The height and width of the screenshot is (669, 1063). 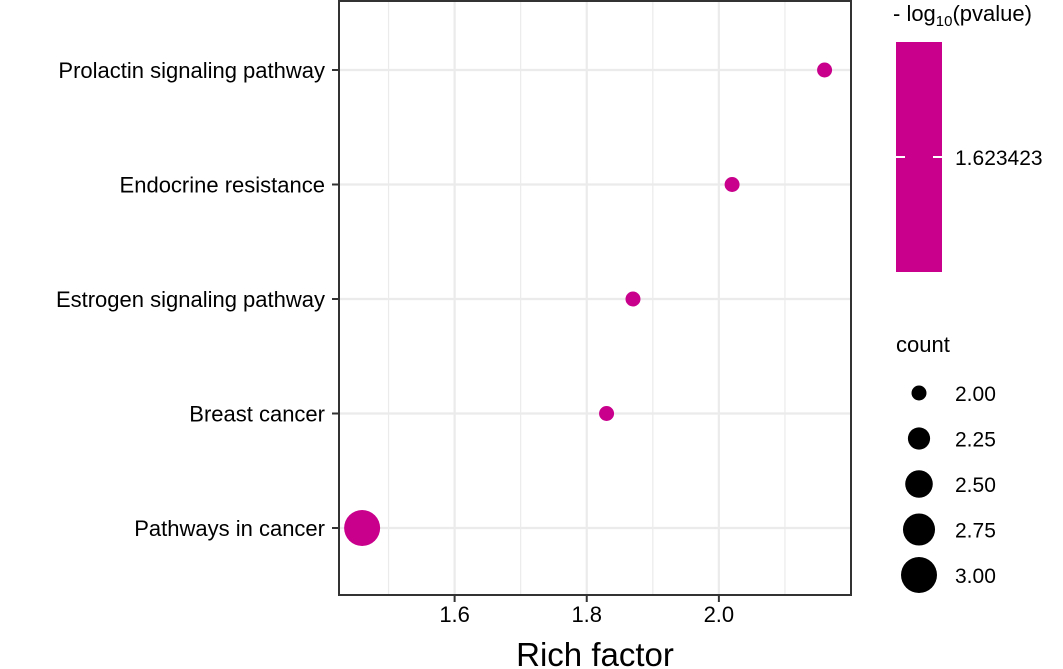 What do you see at coordinates (991, 13) in the screenshot?
I see `color-legend-title-suffix: (pvalue)` at bounding box center [991, 13].